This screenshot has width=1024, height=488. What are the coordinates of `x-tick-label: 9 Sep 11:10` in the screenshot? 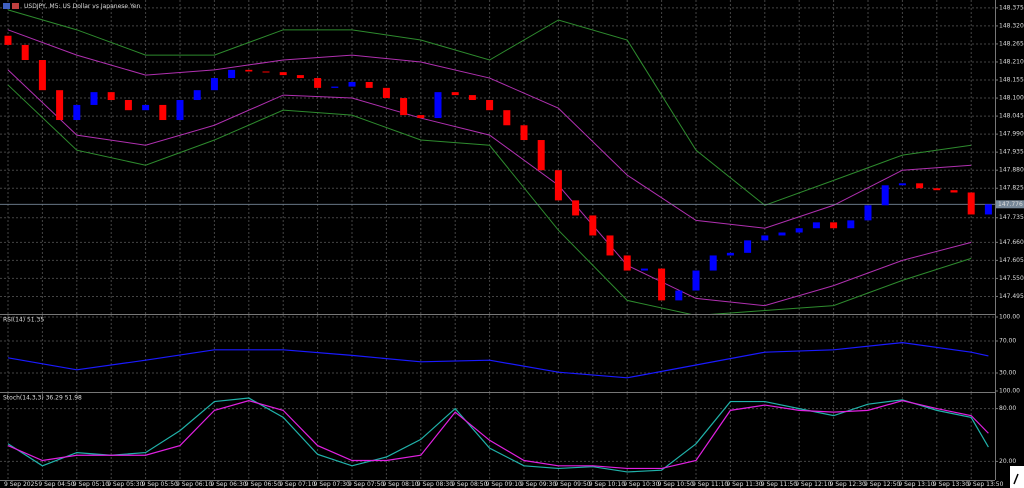 It's located at (710, 484).